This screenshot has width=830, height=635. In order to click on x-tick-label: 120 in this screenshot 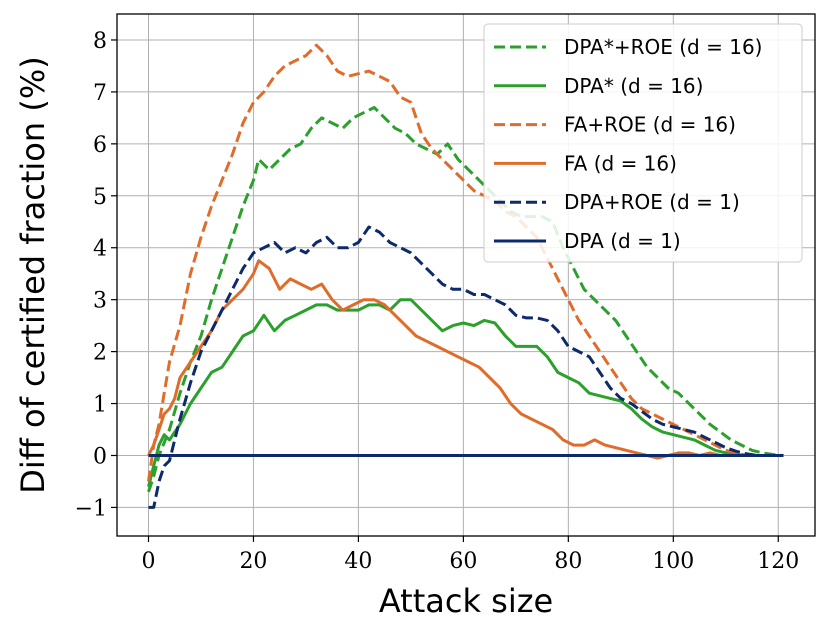, I will do `click(778, 561)`.